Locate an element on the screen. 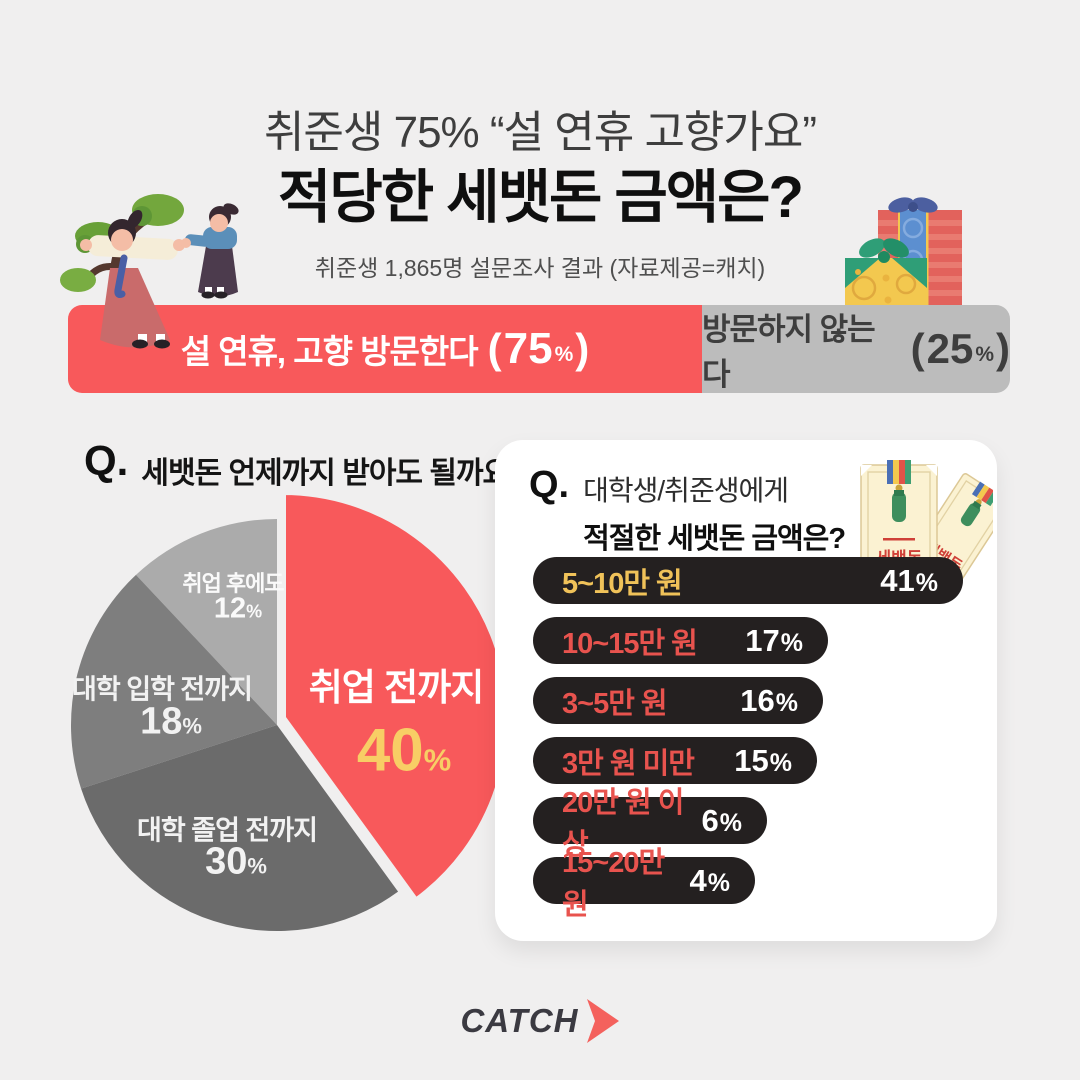 Image resolution: width=1080 pixels, height=1080 pixels. pie-value: 30% is located at coordinates (236, 861).